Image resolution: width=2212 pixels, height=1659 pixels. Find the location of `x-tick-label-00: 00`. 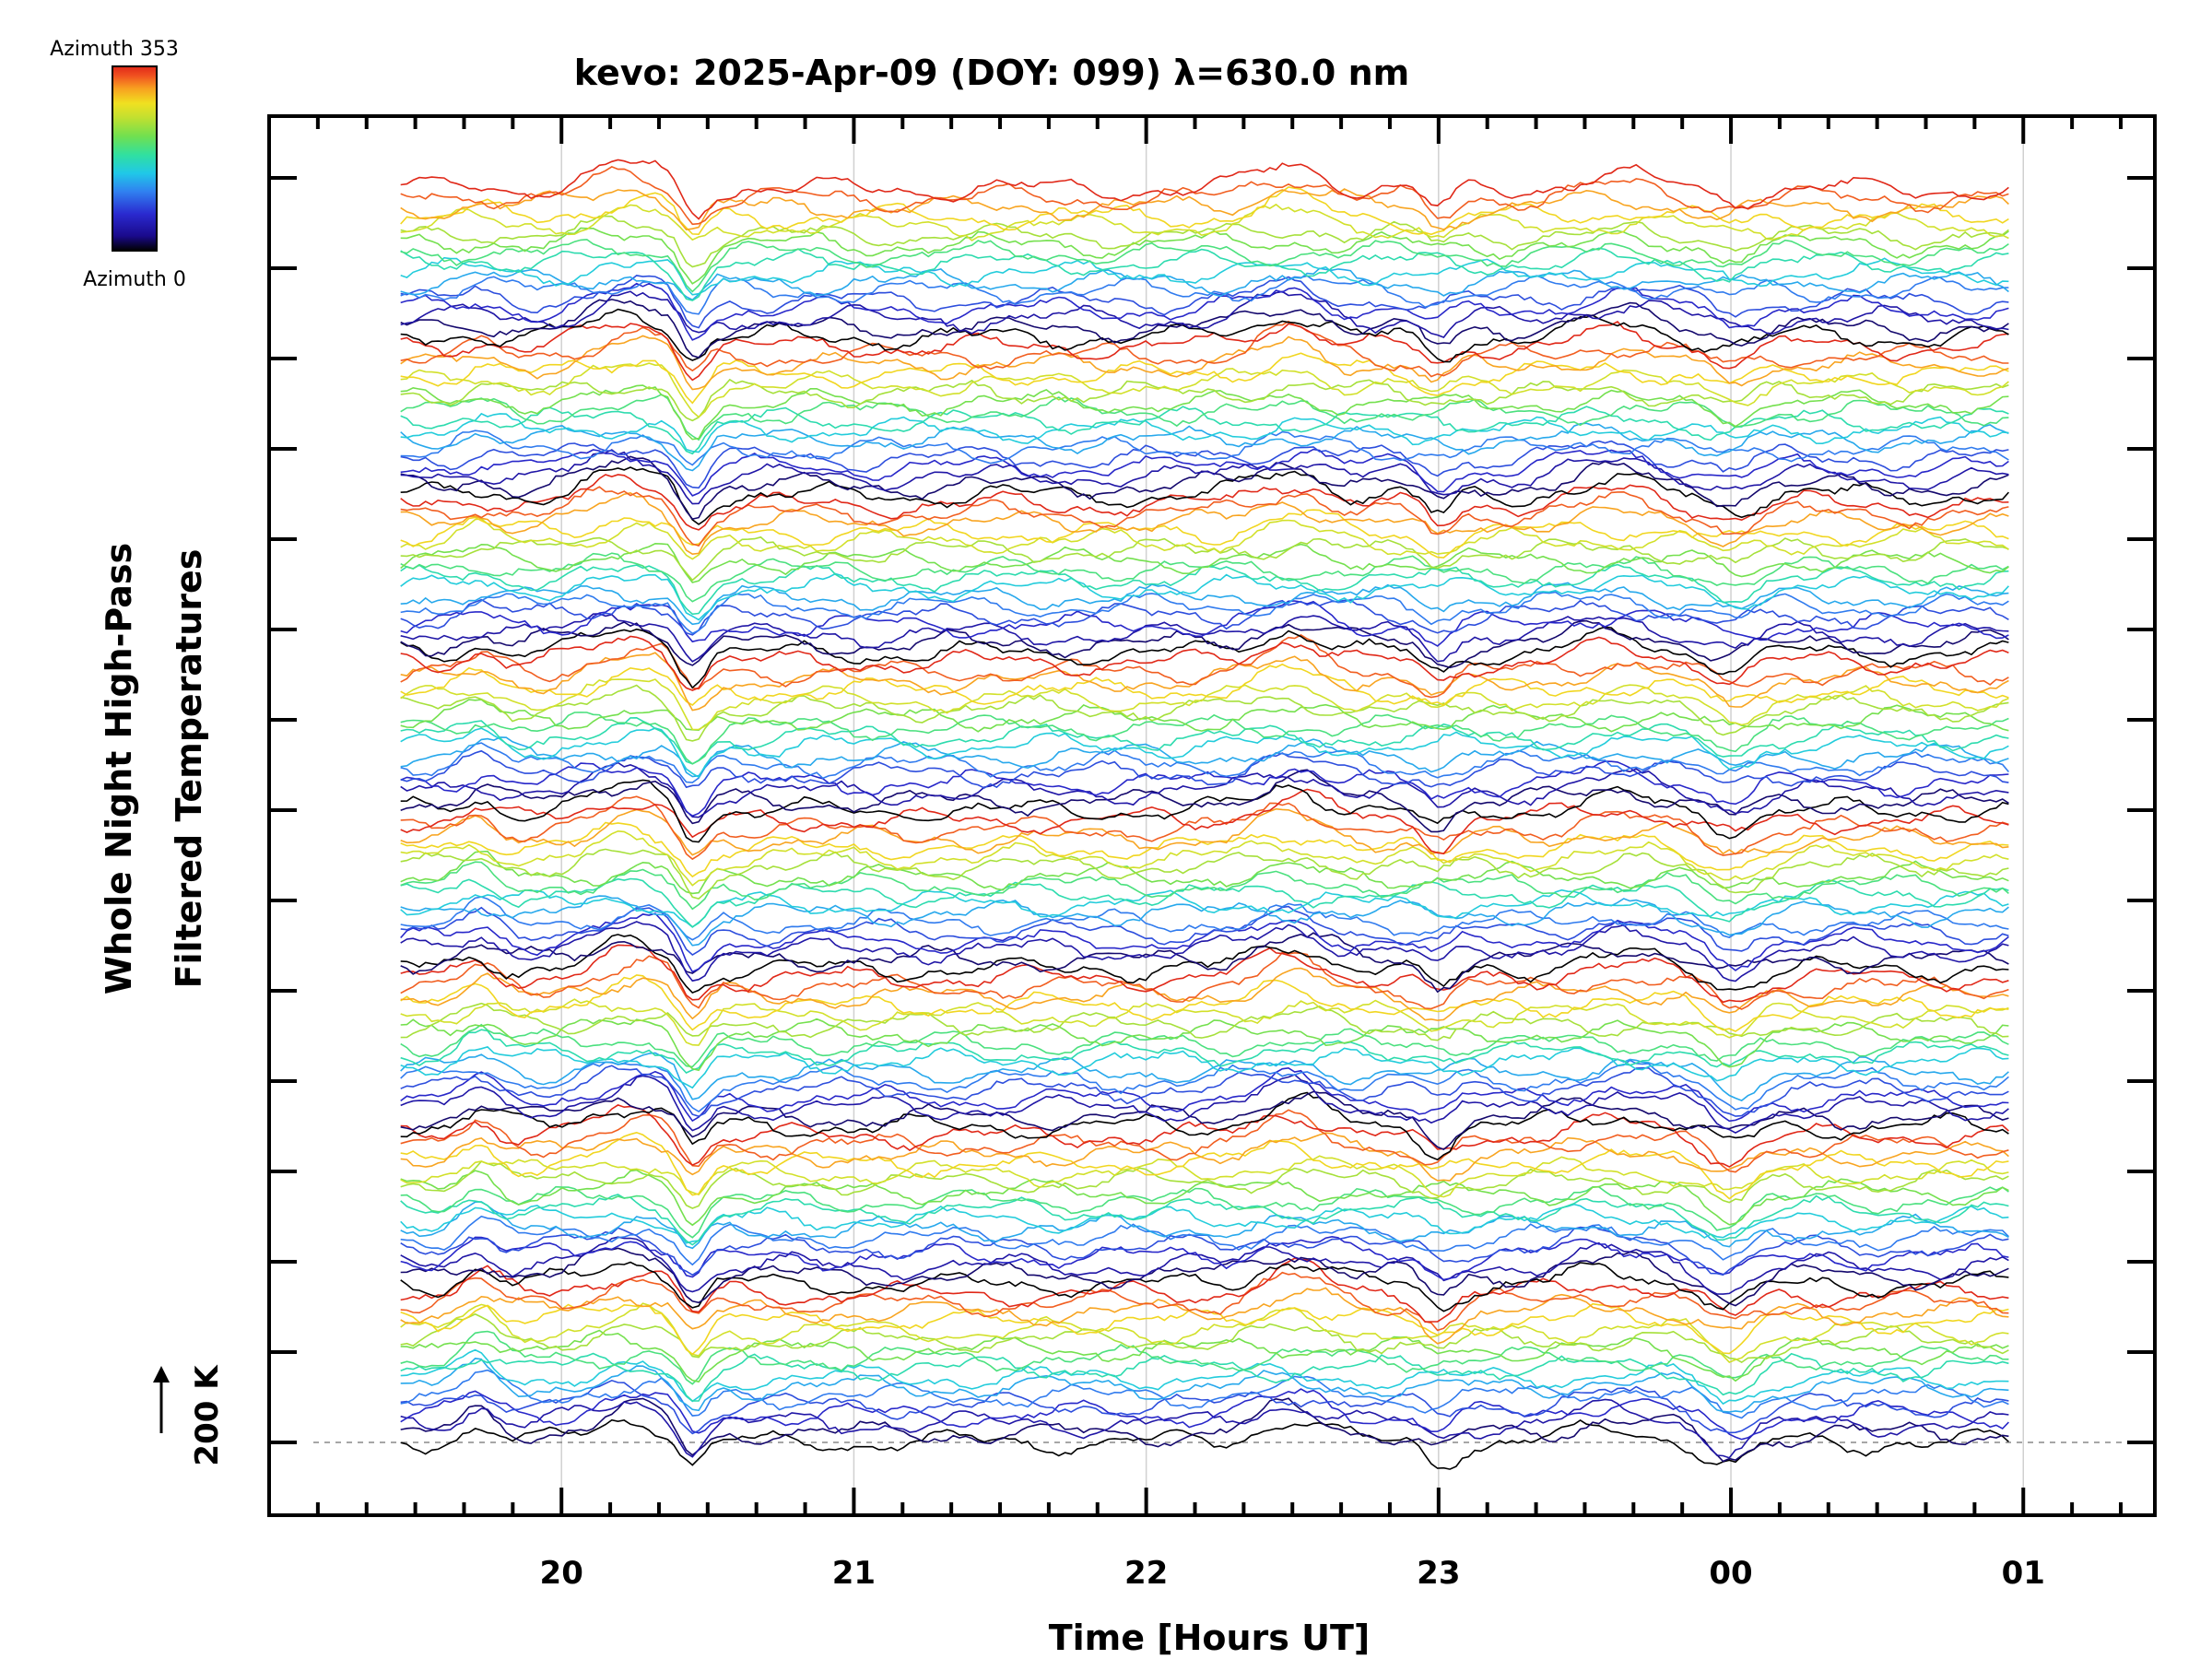

x-tick-label-00: 00 is located at coordinates (1730, 1573).